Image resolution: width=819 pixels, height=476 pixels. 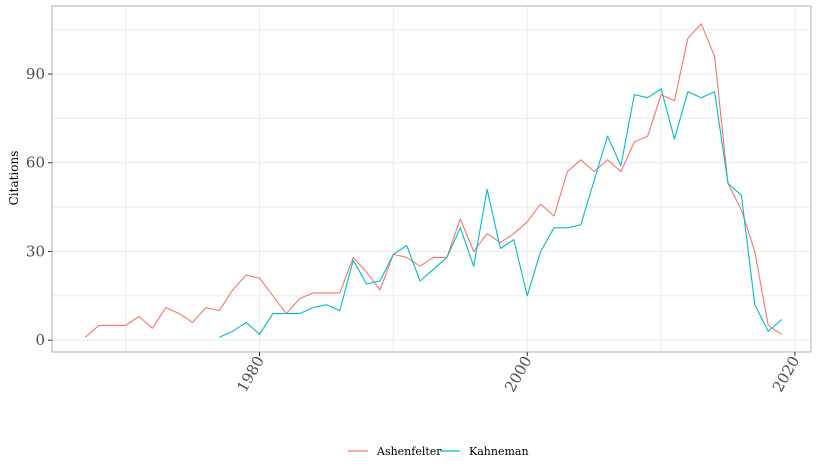 I want to click on legend-label: Kahneman, so click(x=499, y=451).